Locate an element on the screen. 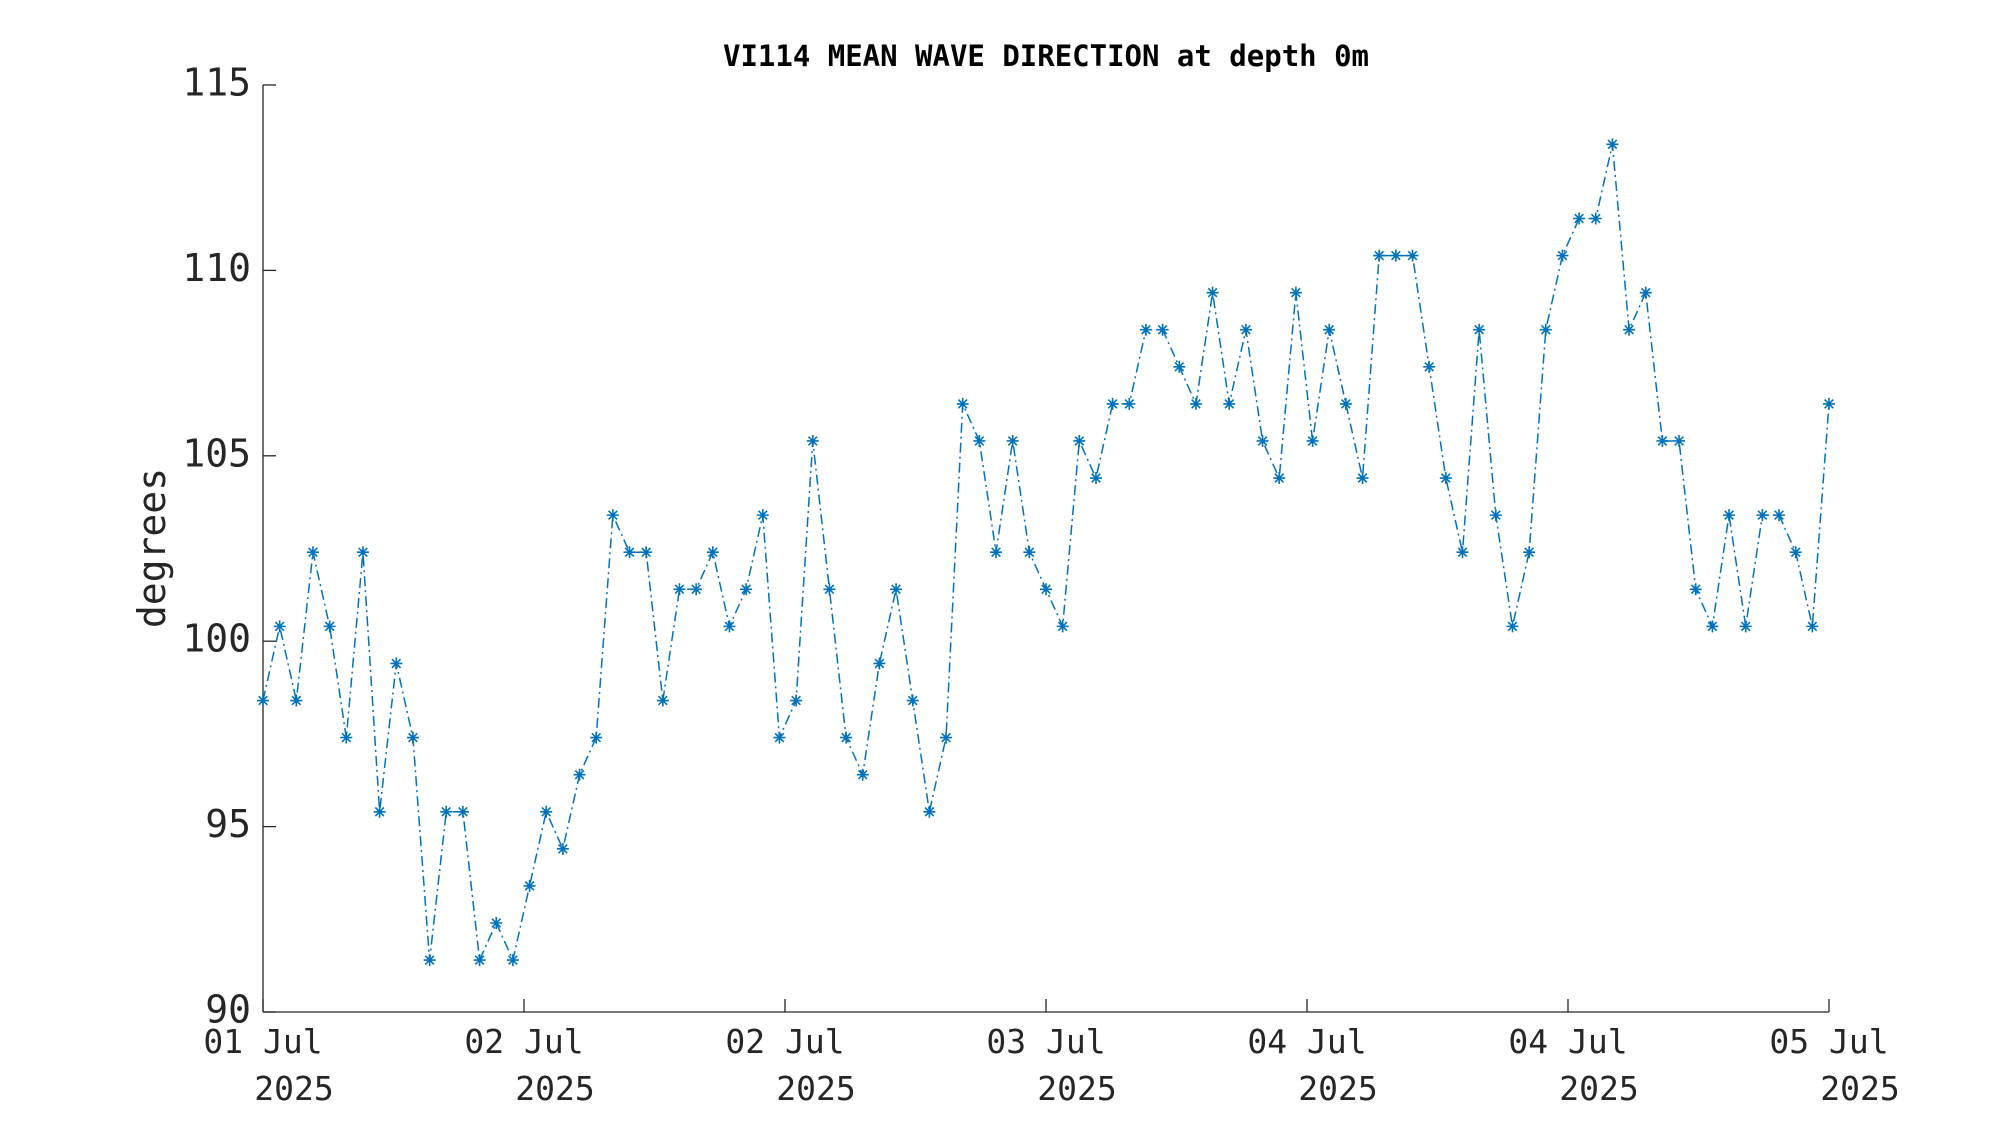  y-tick-label: 95 is located at coordinates (228, 824).